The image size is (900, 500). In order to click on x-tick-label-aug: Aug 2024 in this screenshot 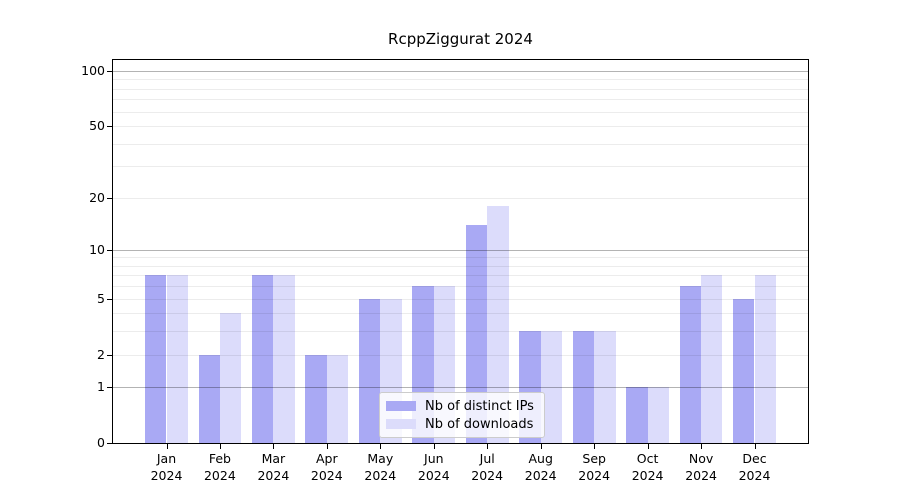, I will do `click(540, 467)`.